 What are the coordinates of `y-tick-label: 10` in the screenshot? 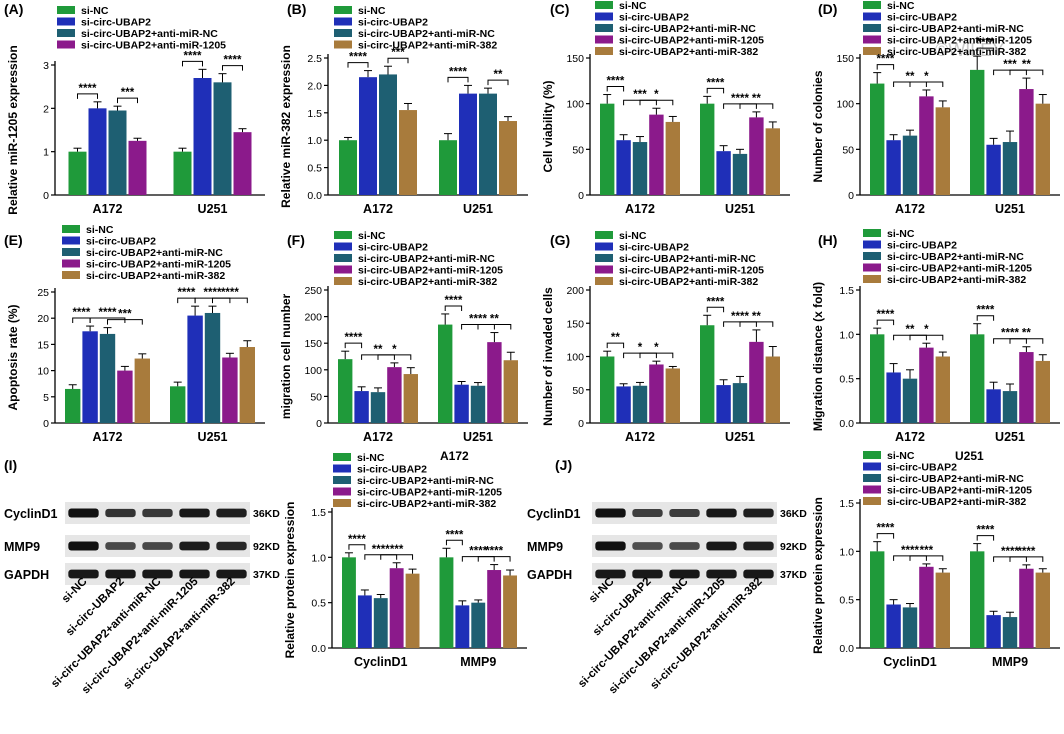 It's located at (43, 372).